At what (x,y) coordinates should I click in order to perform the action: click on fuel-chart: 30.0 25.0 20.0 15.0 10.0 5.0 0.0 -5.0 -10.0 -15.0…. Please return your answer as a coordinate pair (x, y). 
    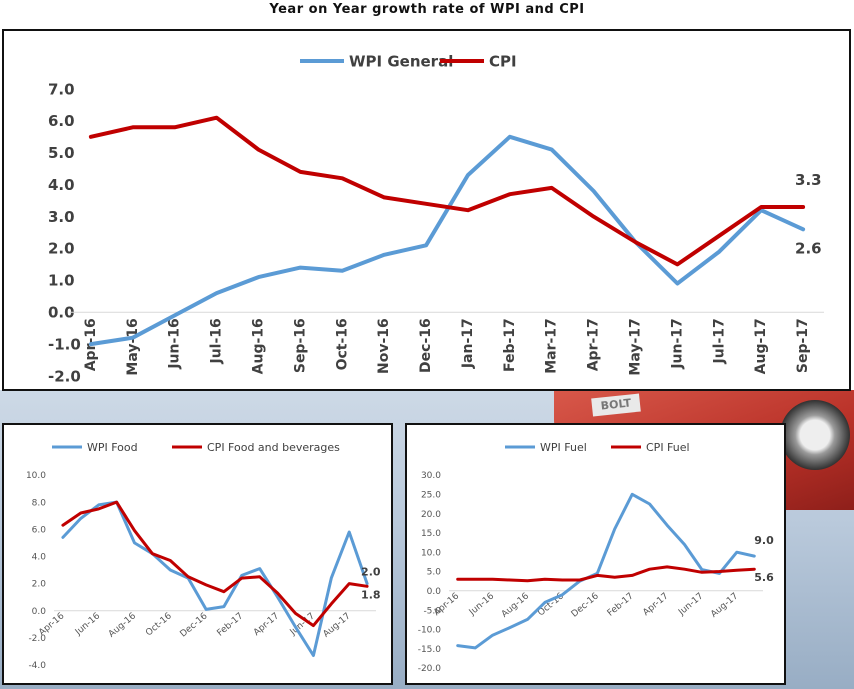
    Looking at the image, I should click on (596, 557).